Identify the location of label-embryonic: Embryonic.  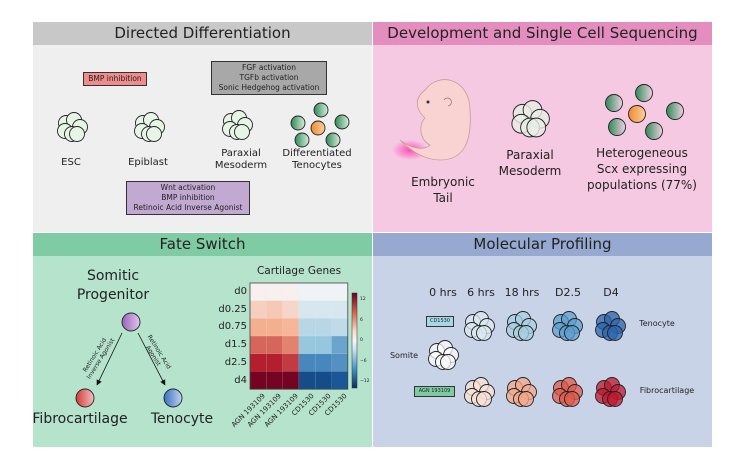
(443, 182).